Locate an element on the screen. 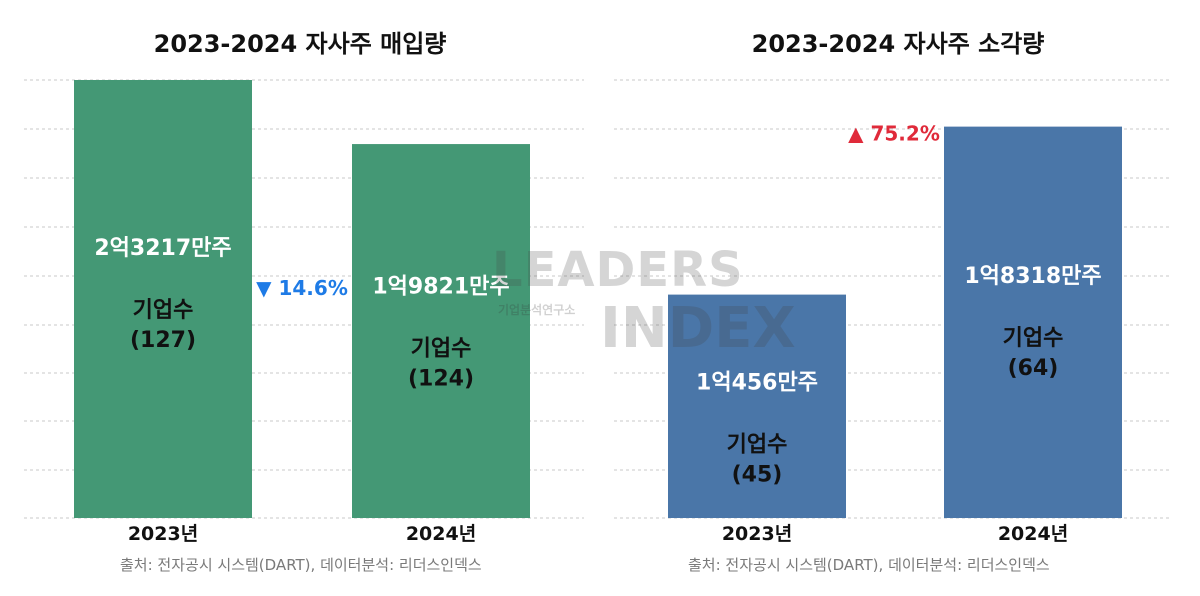  chart-title: 2023-2024 자사주 소각량 is located at coordinates (898, 44).